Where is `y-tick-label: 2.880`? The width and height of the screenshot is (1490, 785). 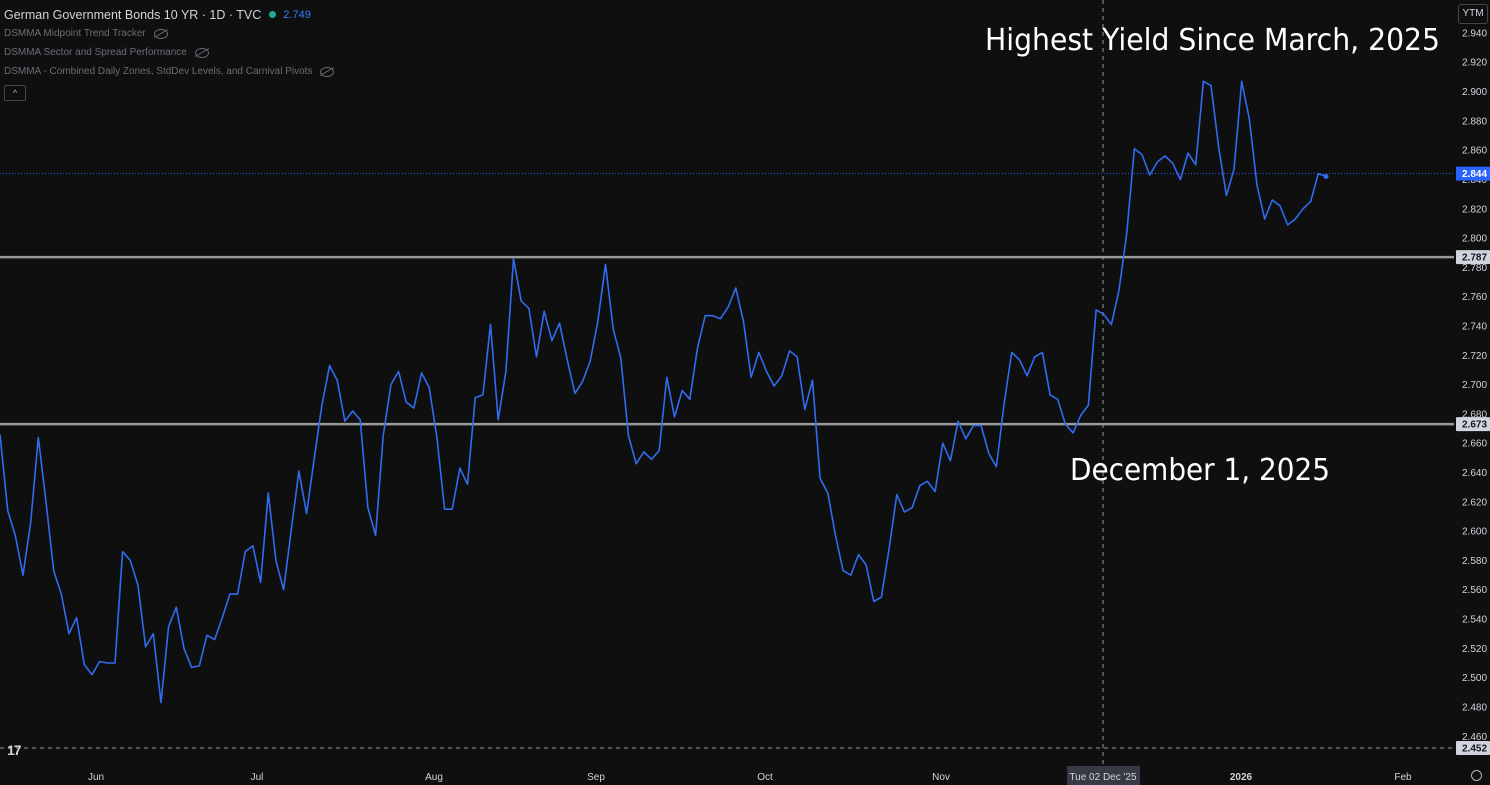 y-tick-label: 2.880 is located at coordinates (1474, 121).